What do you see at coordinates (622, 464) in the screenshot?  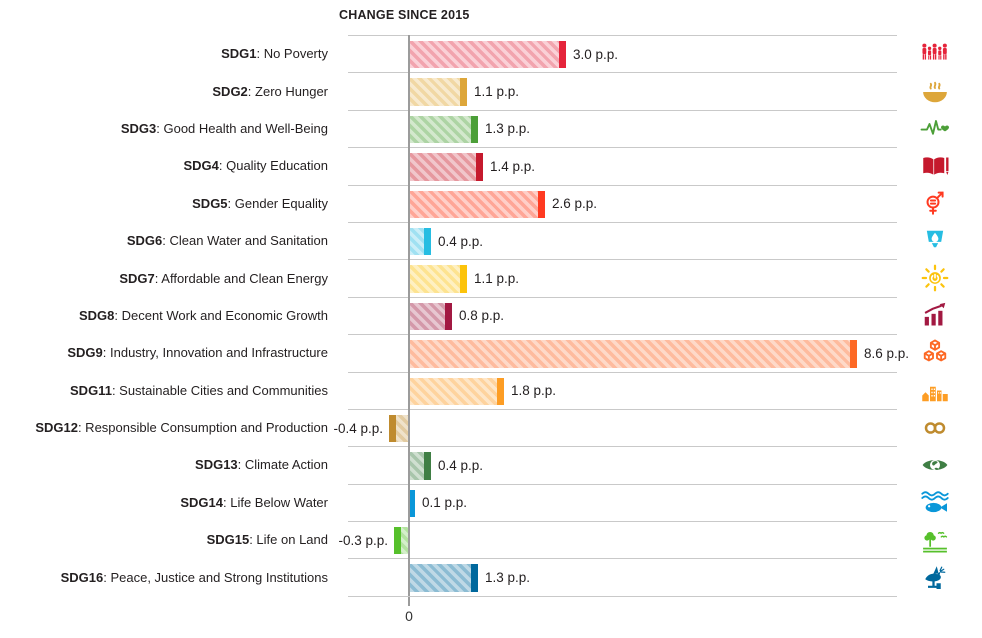 I see `row-plot-area: 0.4 p.p.` at bounding box center [622, 464].